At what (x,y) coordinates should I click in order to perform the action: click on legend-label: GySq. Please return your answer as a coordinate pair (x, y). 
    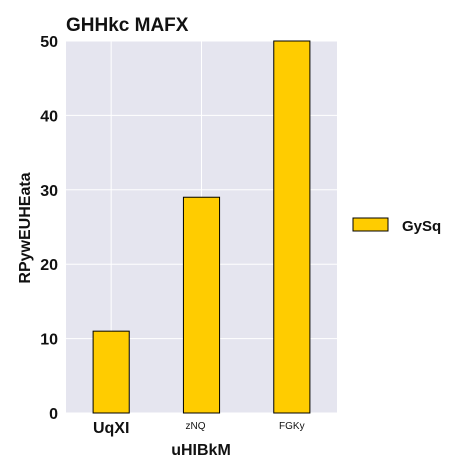
    Looking at the image, I should click on (421, 226).